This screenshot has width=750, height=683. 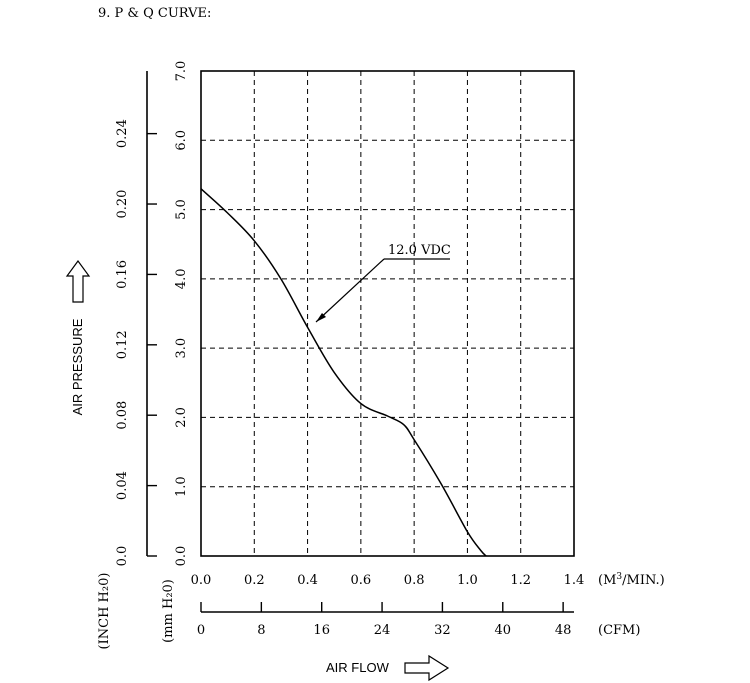 I want to click on y-mm-tick-label: 7.0, so click(x=181, y=71).